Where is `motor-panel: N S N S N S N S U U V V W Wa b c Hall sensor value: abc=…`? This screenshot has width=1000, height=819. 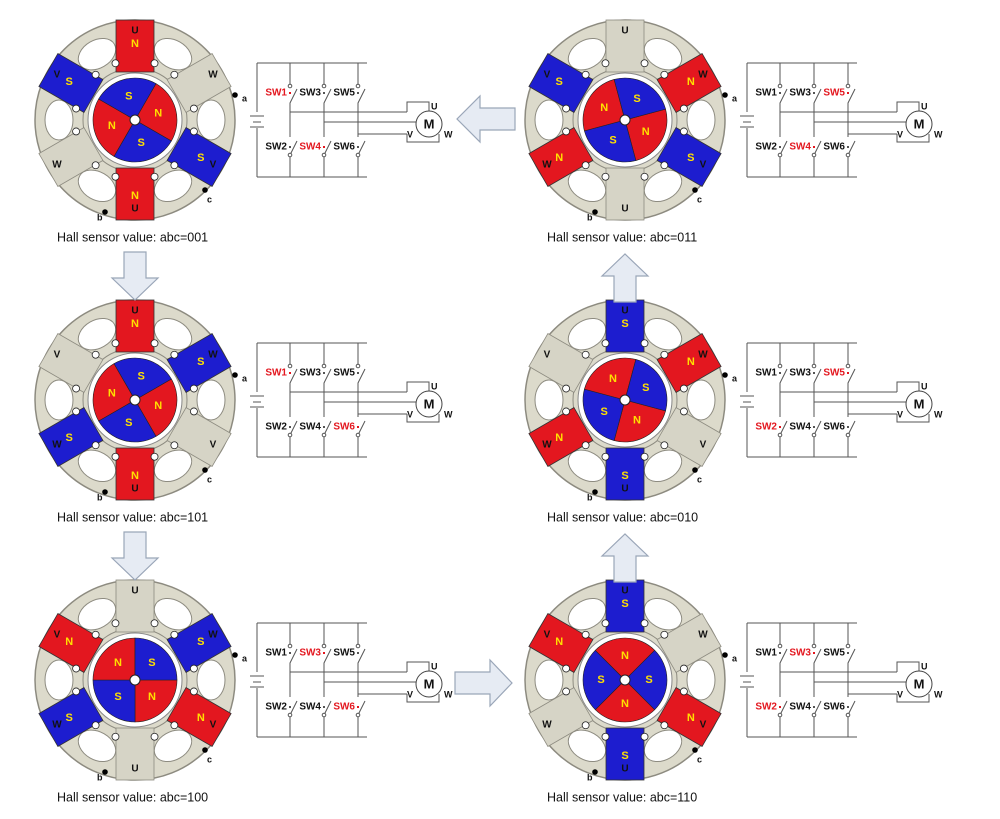
motor-panel: N S N S N S N S U U V V W Wa b c Hall sensor value: abc=… is located at coordinates (243, 131).